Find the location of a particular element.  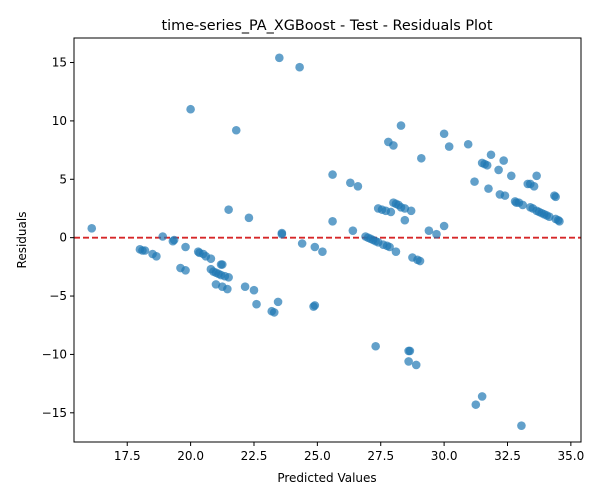

y-tick-label: −5 is located at coordinates (58, 296).